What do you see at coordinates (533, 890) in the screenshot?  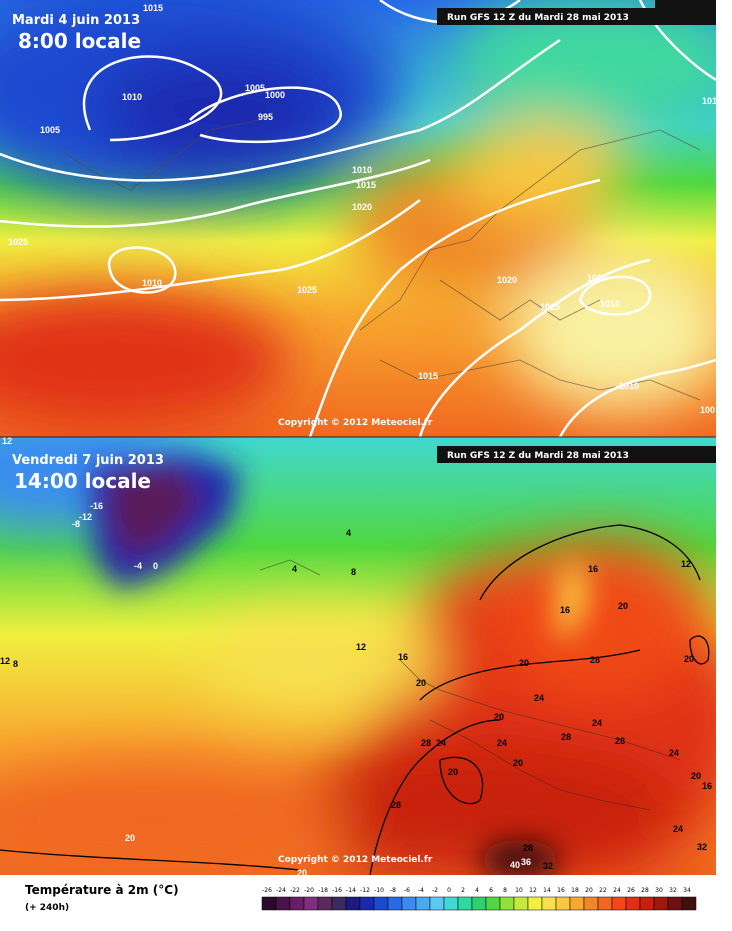 I see `scale-tick: 12` at bounding box center [533, 890].